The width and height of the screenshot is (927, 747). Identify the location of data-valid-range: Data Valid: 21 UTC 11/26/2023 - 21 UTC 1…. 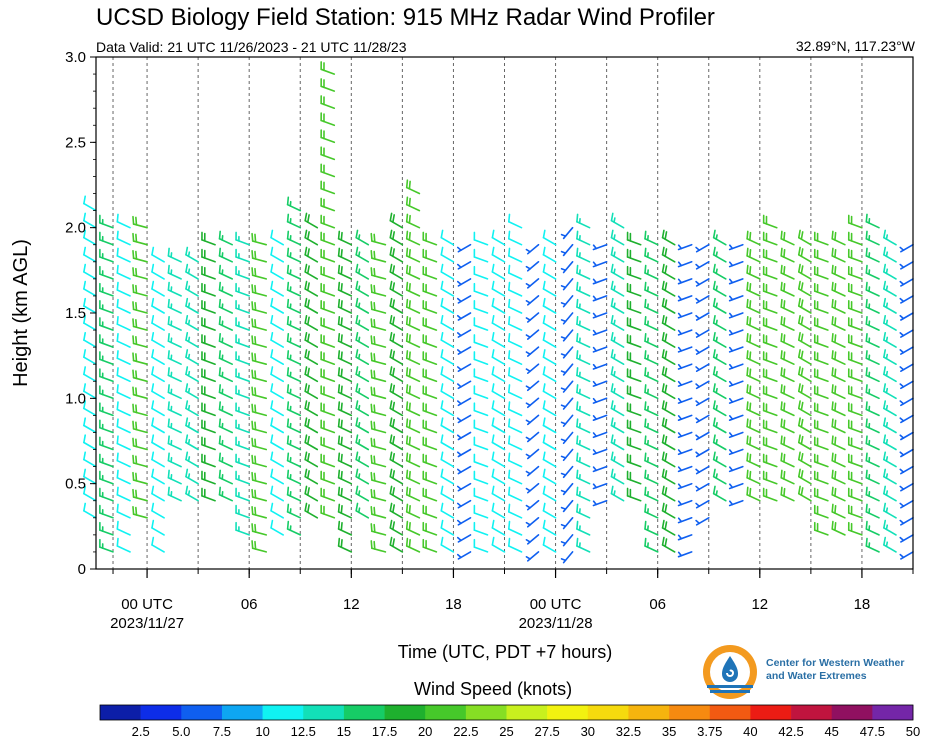
(251, 47).